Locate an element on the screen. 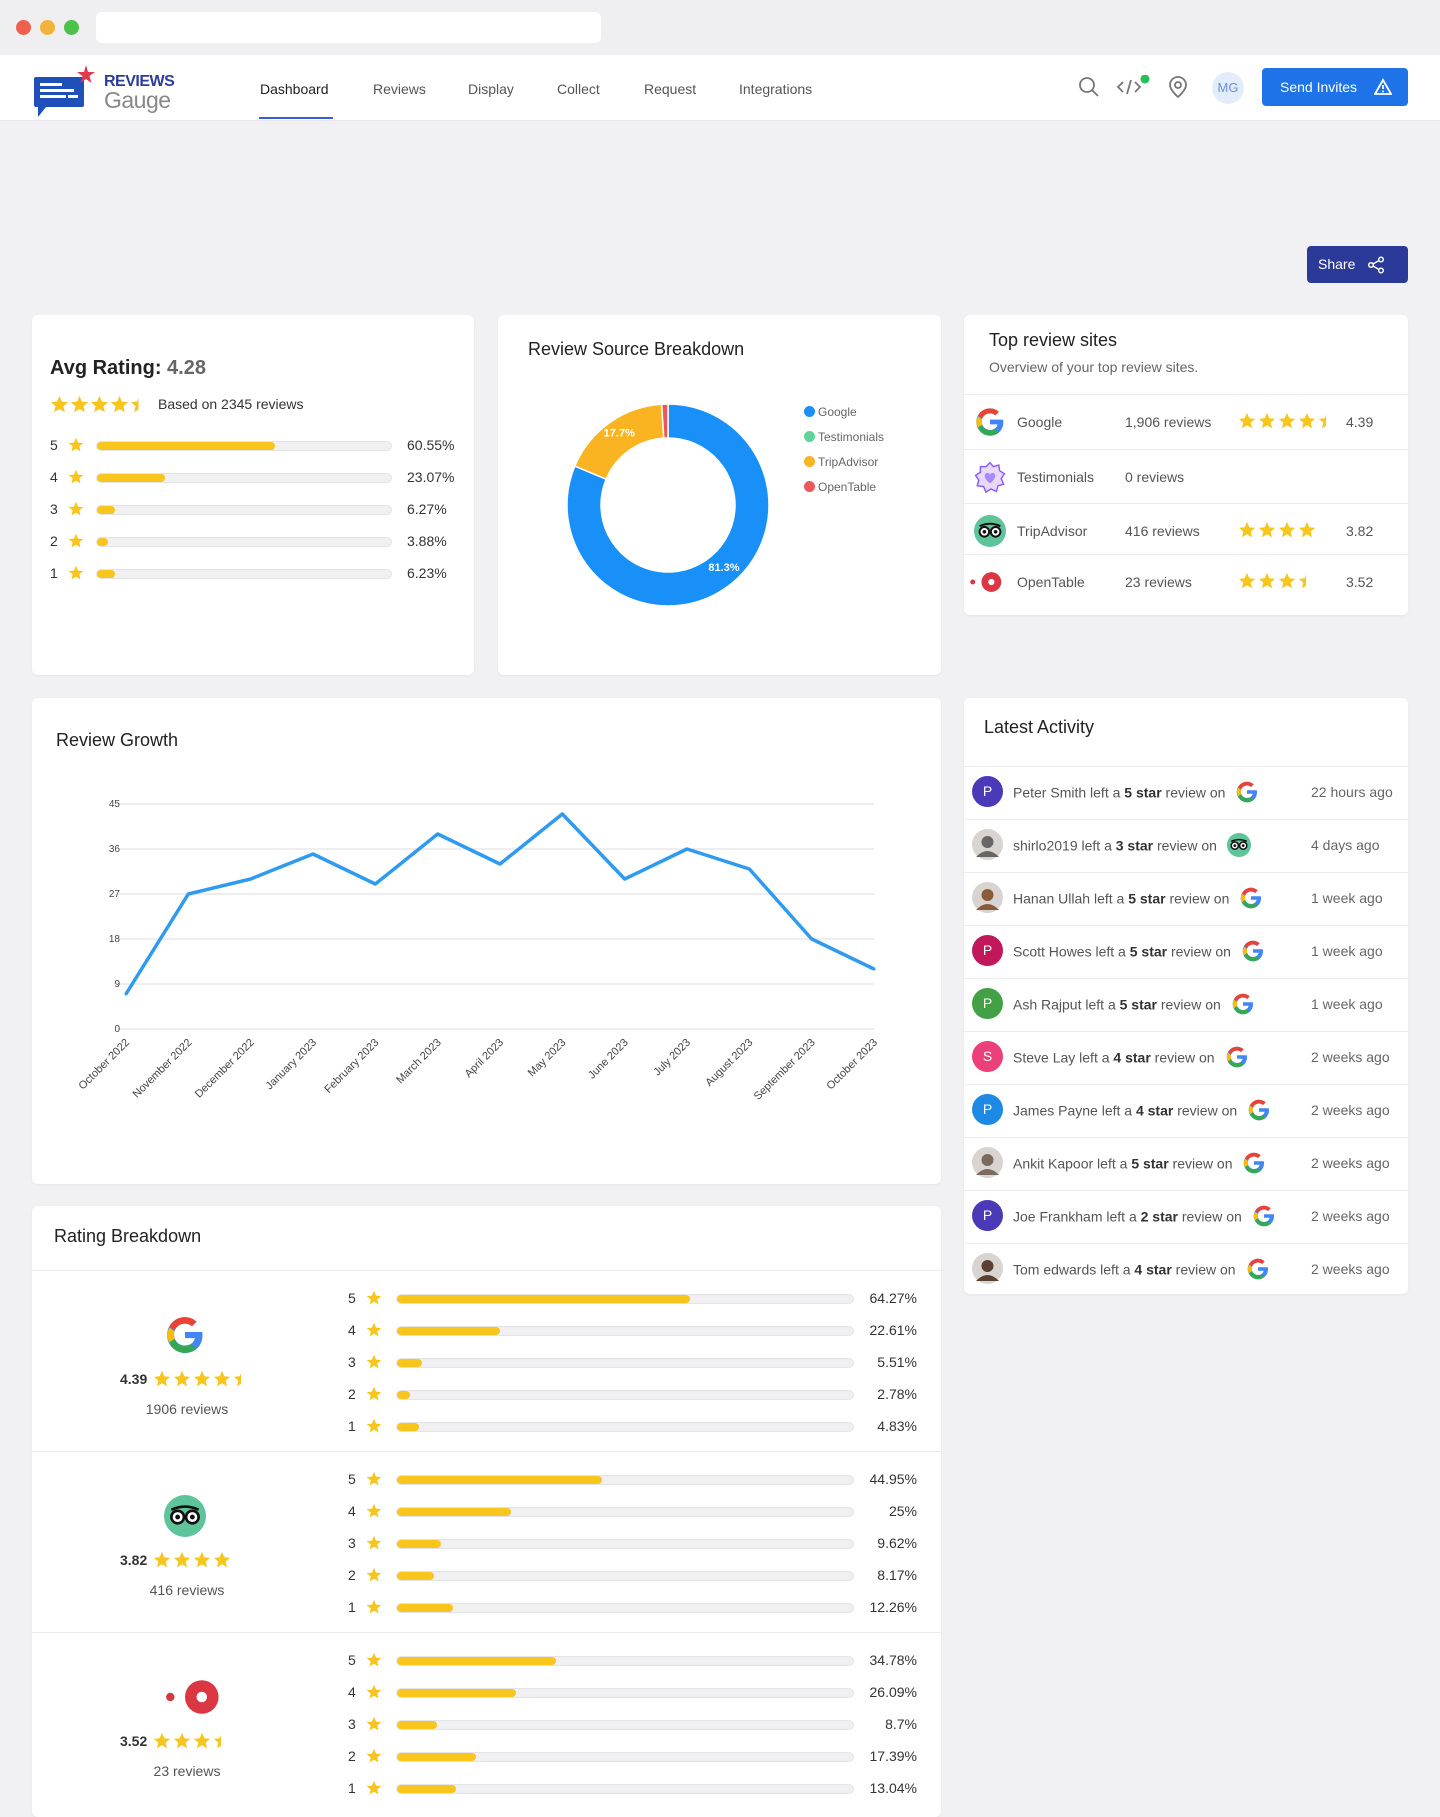 This screenshot has width=1440, height=1817. nav-integrations: Integrations is located at coordinates (776, 89).